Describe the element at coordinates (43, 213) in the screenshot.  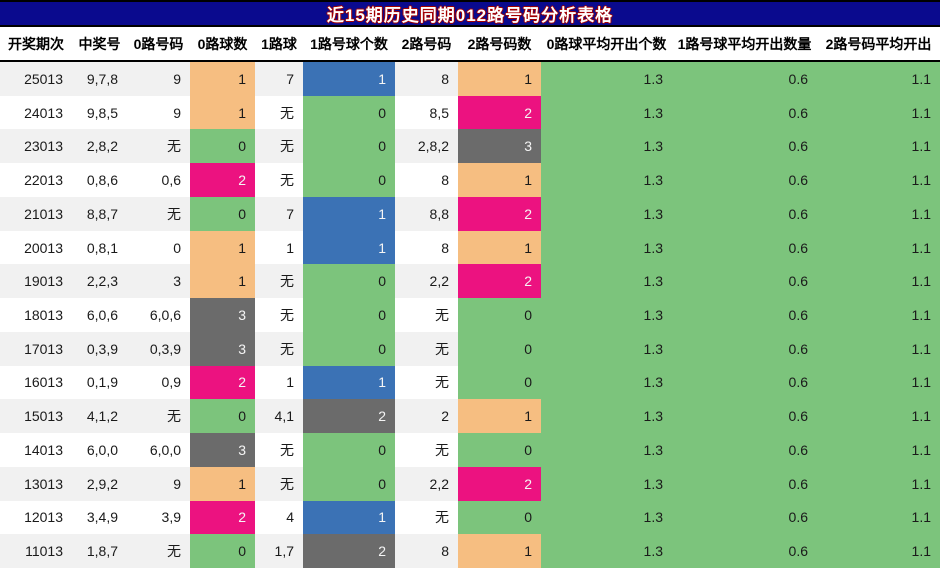
I see `cell-period: 21013` at that location.